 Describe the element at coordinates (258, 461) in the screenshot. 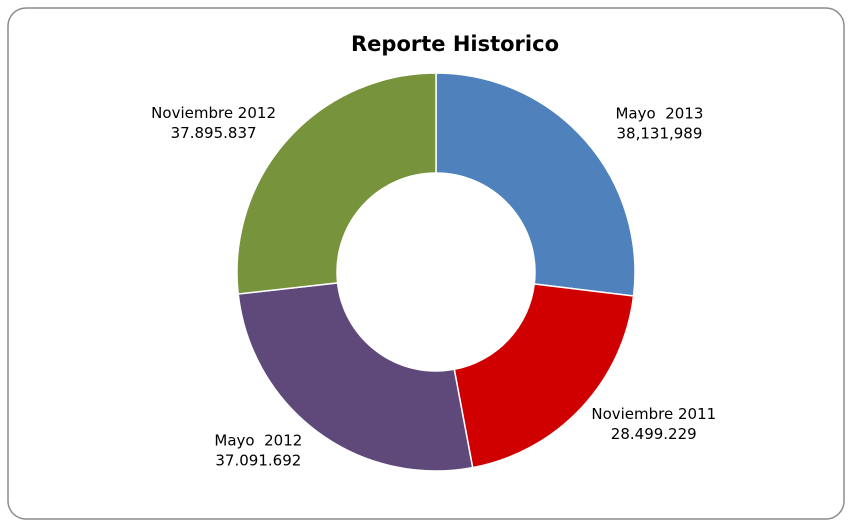

I see `slice-value: 37.091.692` at that location.